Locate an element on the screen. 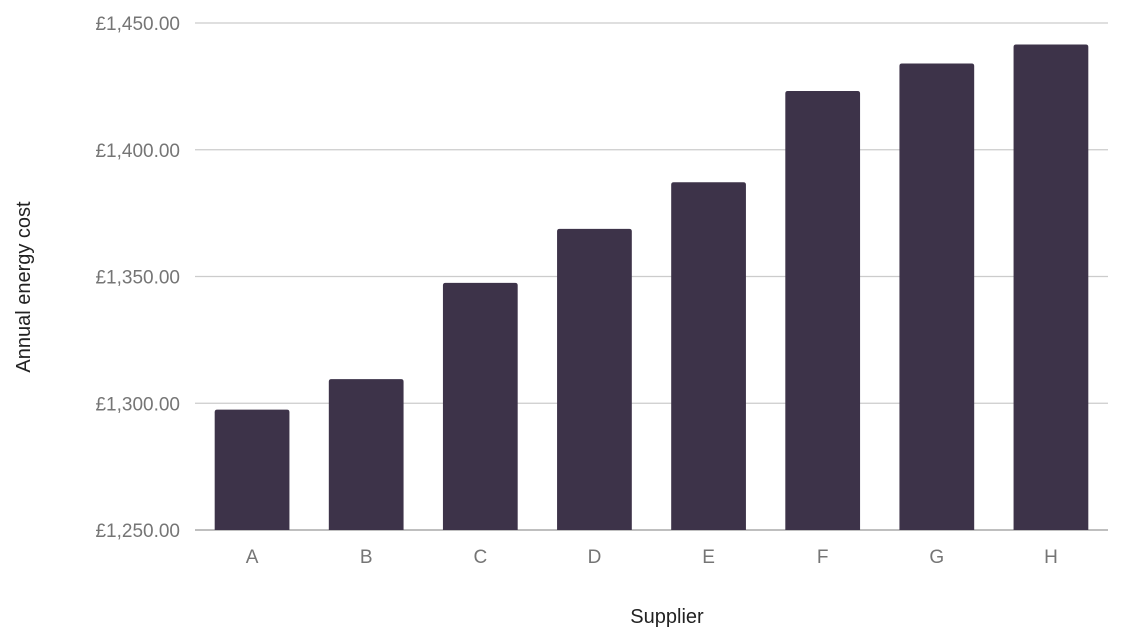 The width and height of the screenshot is (1125, 629). bar-h is located at coordinates (1051, 287).